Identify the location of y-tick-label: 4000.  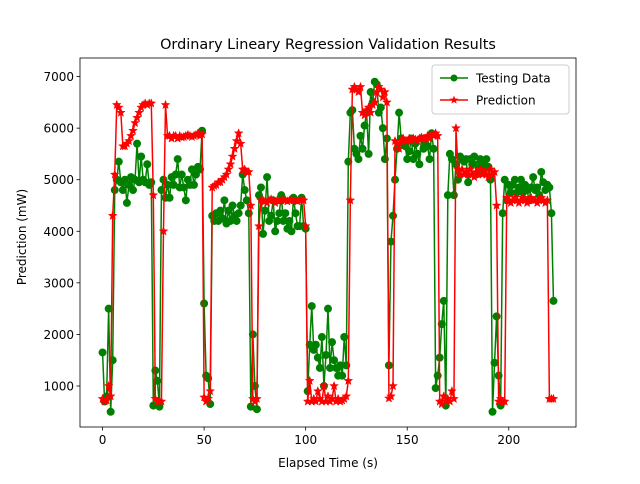
(58, 232).